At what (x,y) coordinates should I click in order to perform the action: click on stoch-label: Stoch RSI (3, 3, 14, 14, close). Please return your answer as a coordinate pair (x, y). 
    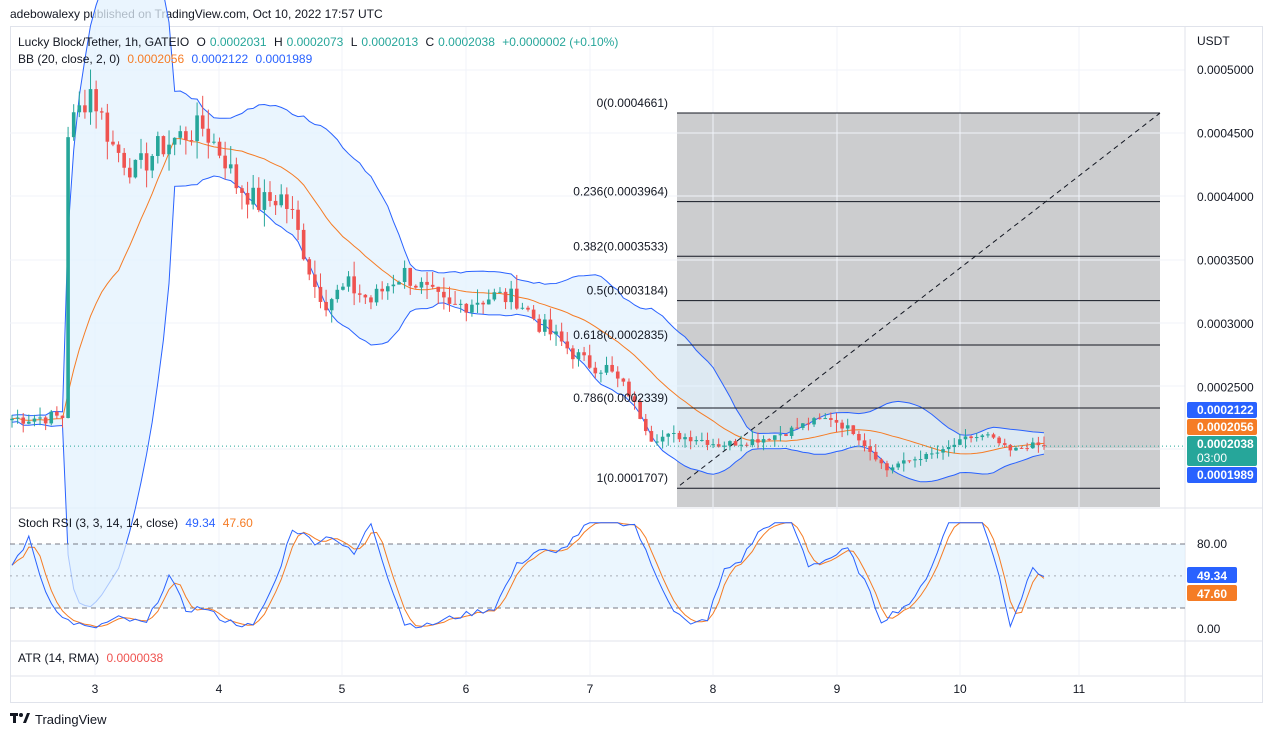
    Looking at the image, I should click on (98, 523).